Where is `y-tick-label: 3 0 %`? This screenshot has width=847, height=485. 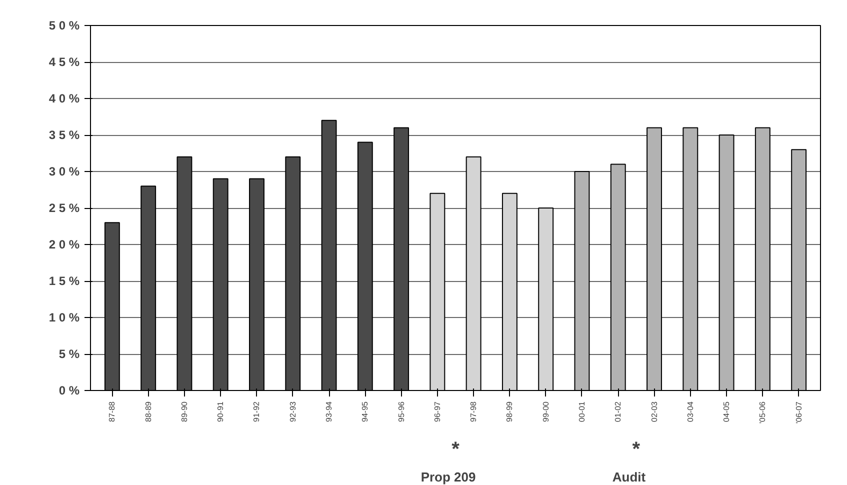
y-tick-label: 3 0 % is located at coordinates (64, 171).